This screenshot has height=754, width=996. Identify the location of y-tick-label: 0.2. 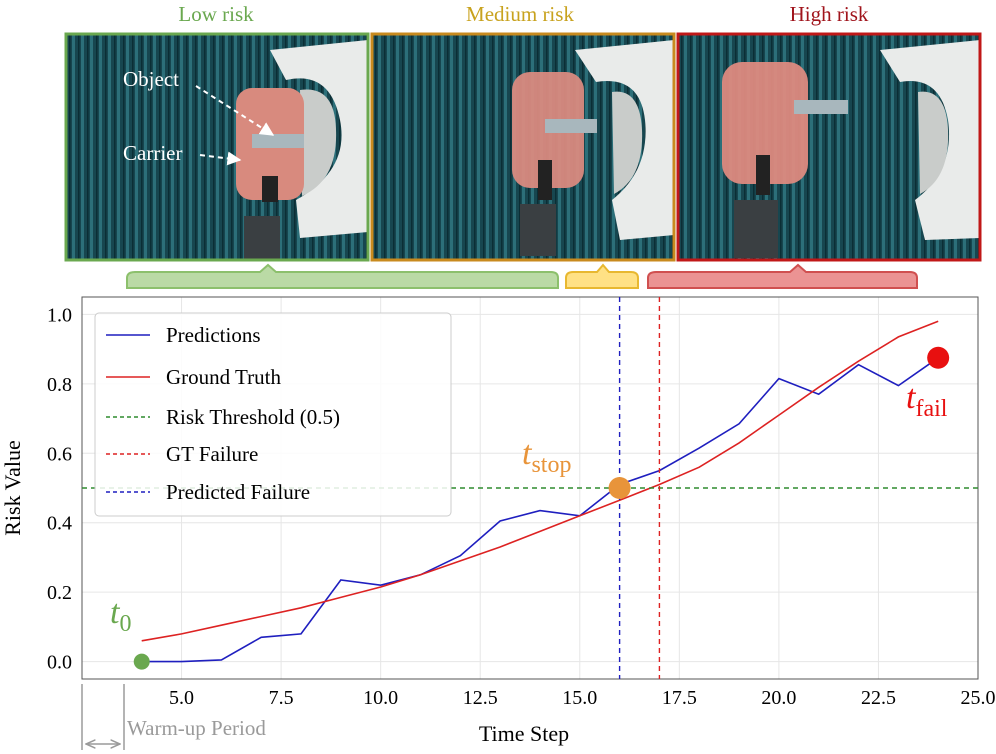
(59, 593).